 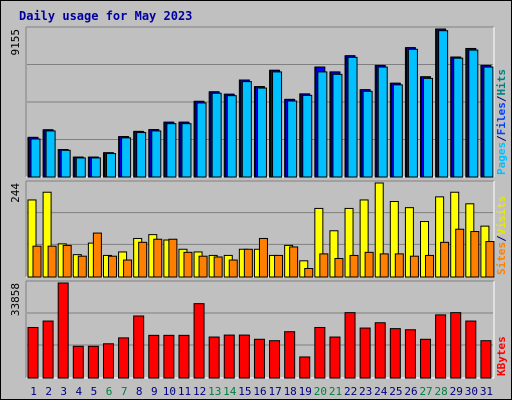 What do you see at coordinates (94, 391) in the screenshot?
I see `x-tick-label: 5` at bounding box center [94, 391].